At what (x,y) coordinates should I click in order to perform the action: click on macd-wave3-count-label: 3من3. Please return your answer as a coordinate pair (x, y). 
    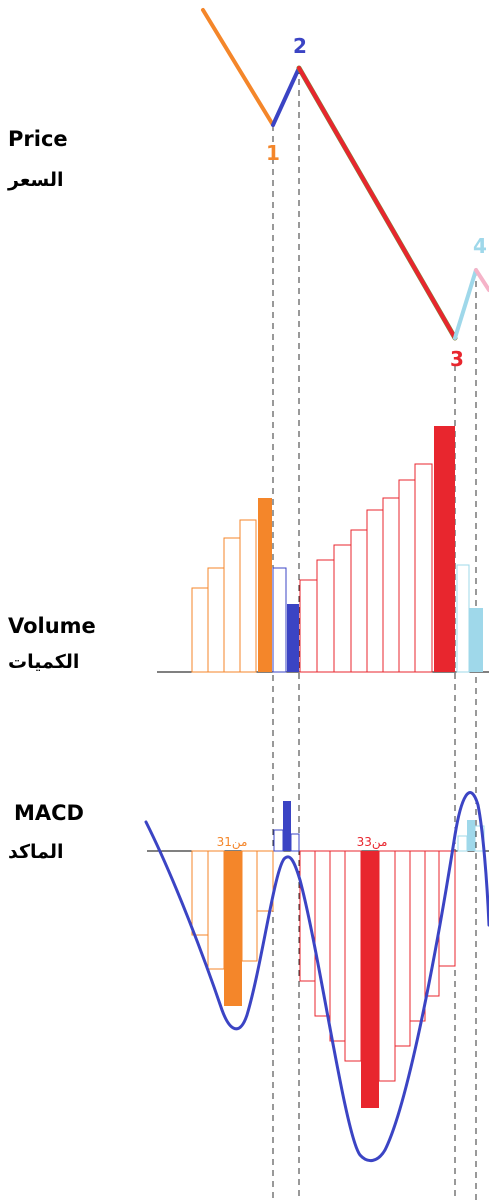
    Looking at the image, I should click on (372, 842).